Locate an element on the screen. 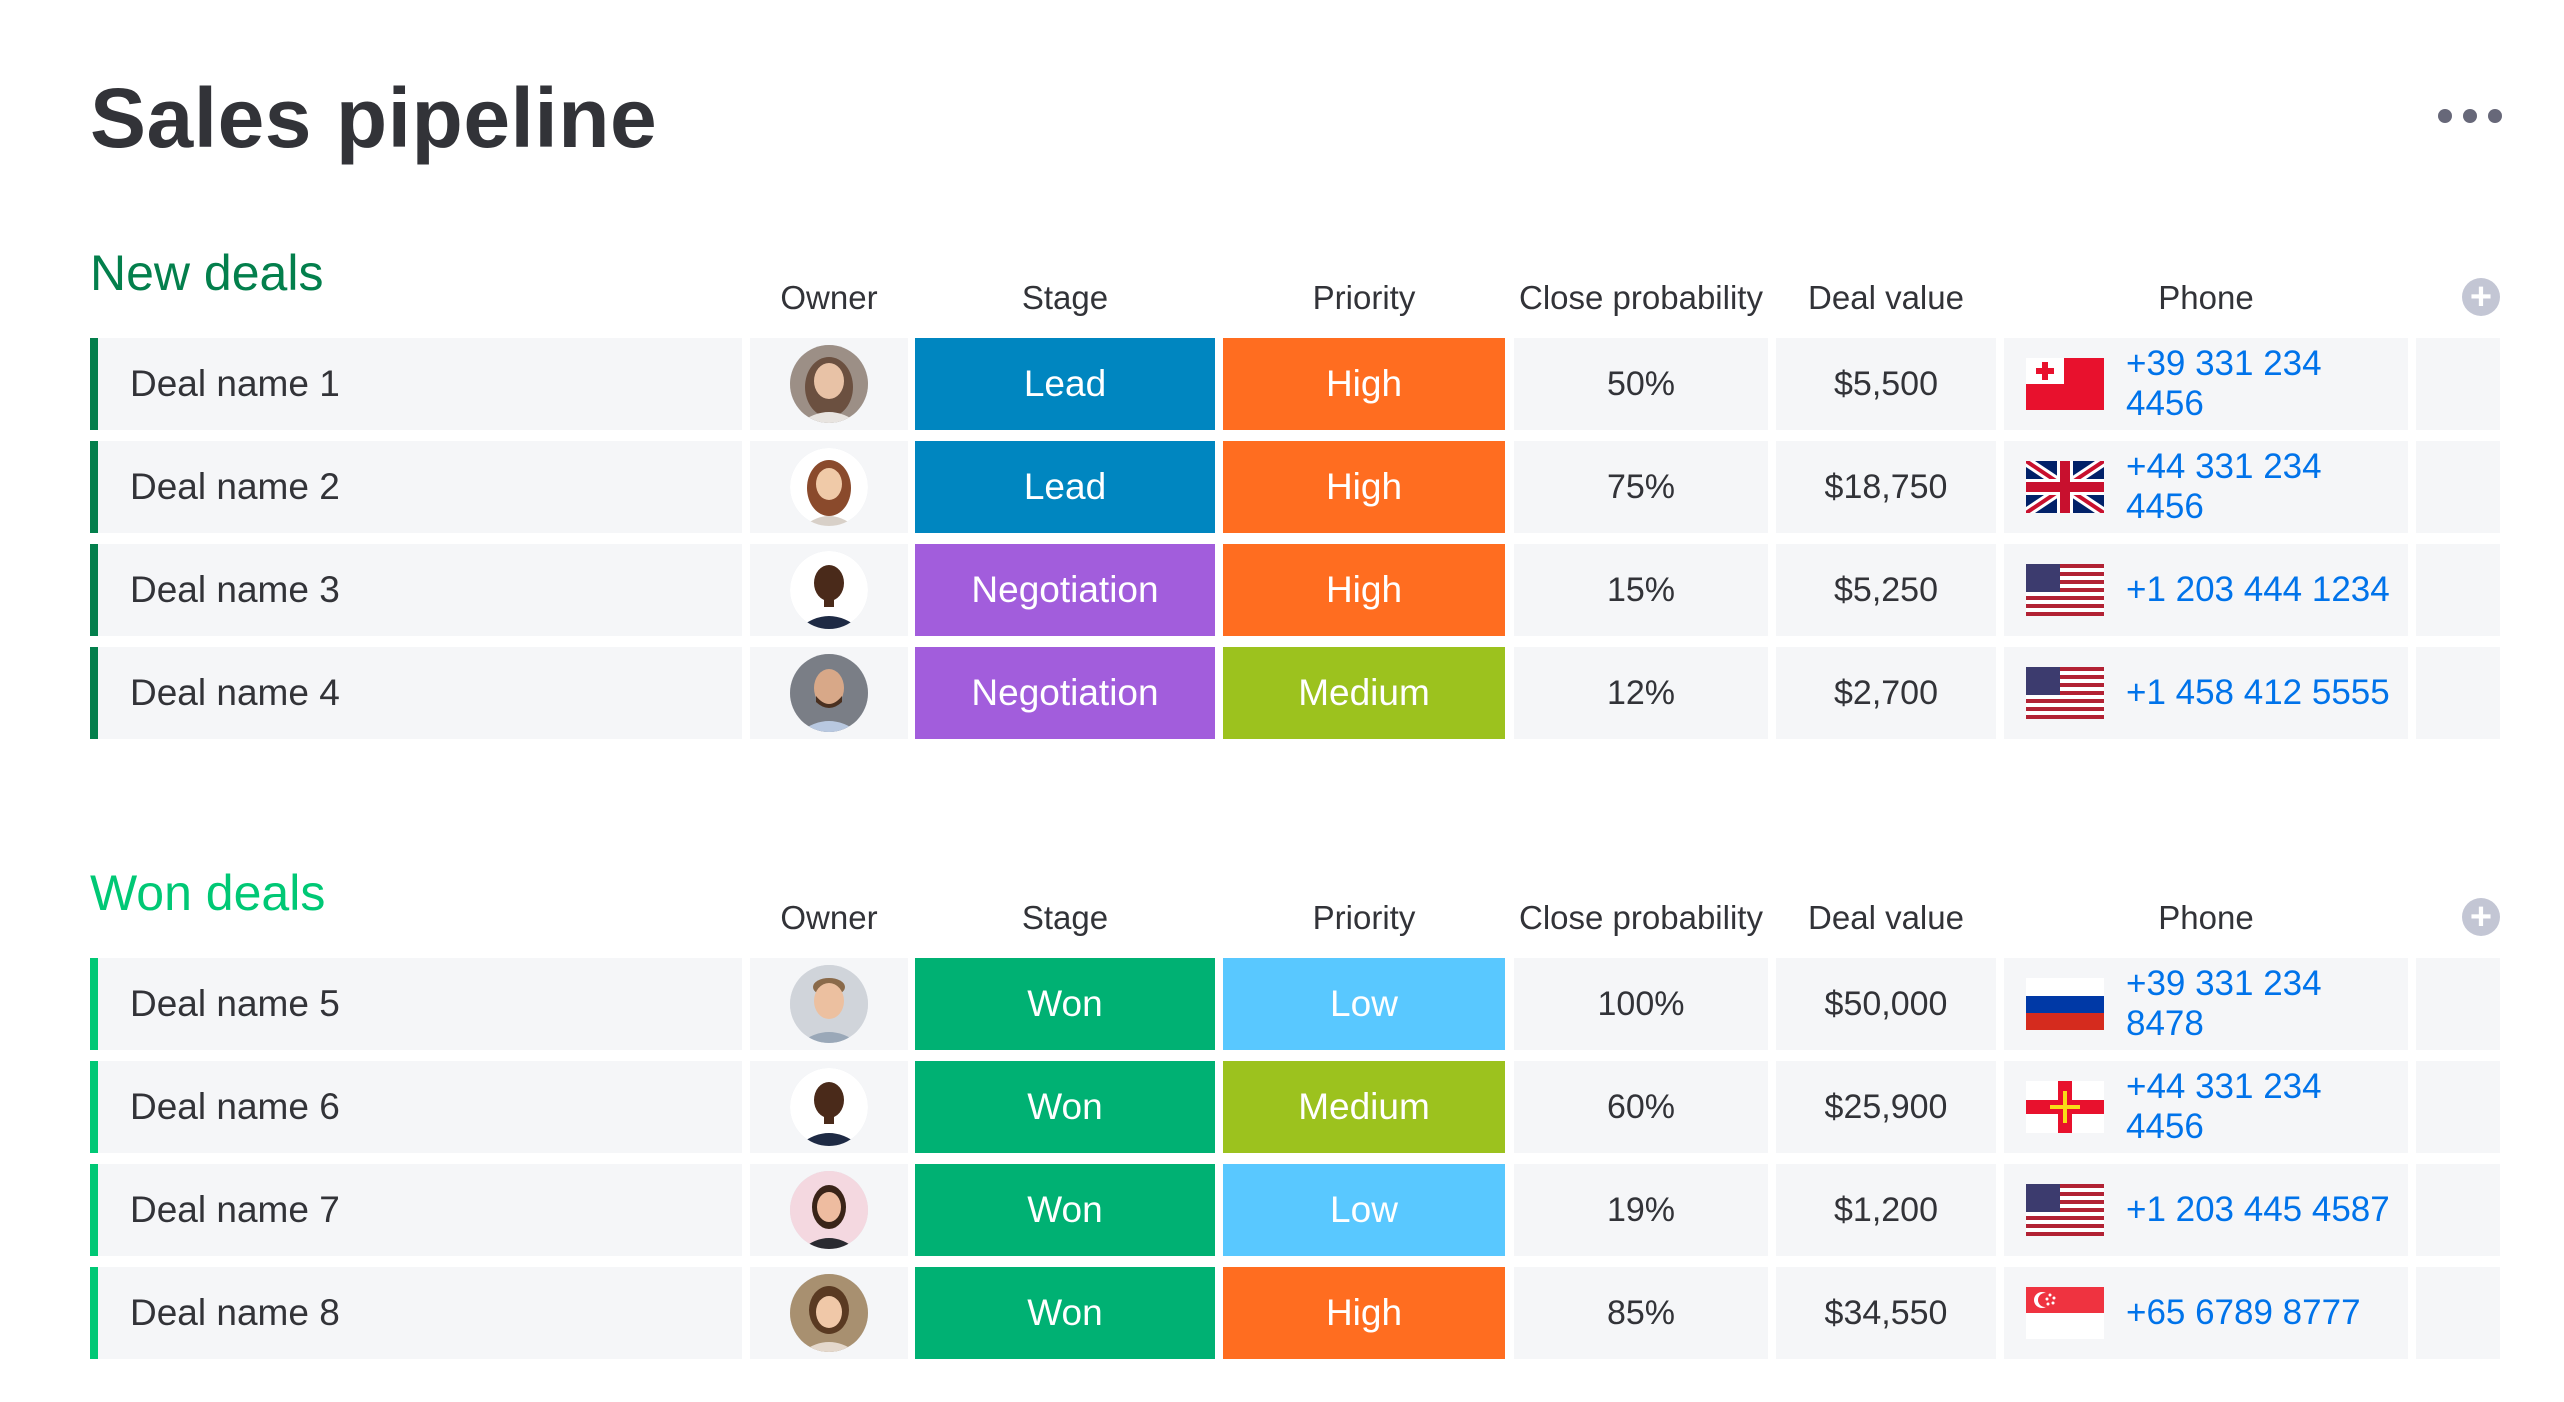 This screenshot has width=2564, height=1402. phone-link: +1 458 412 5555 is located at coordinates (2258, 692).